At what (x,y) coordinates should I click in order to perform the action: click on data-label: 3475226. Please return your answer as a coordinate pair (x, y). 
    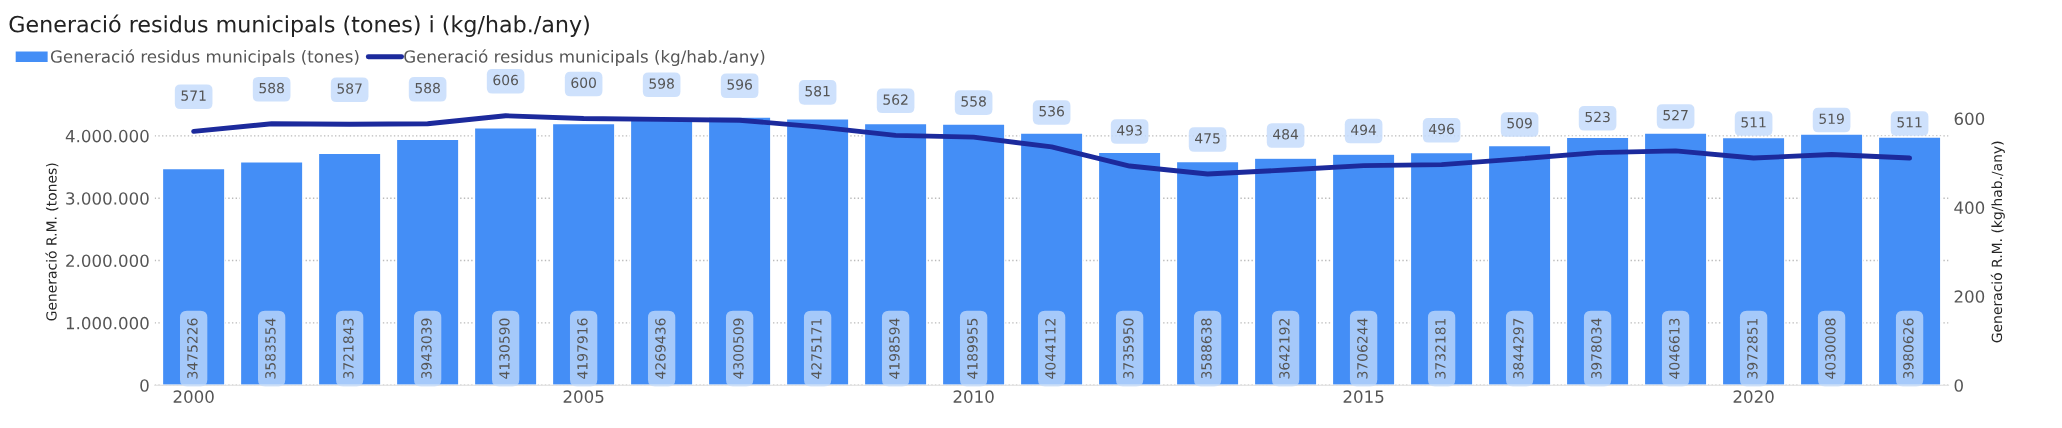
    Looking at the image, I should click on (192, 348).